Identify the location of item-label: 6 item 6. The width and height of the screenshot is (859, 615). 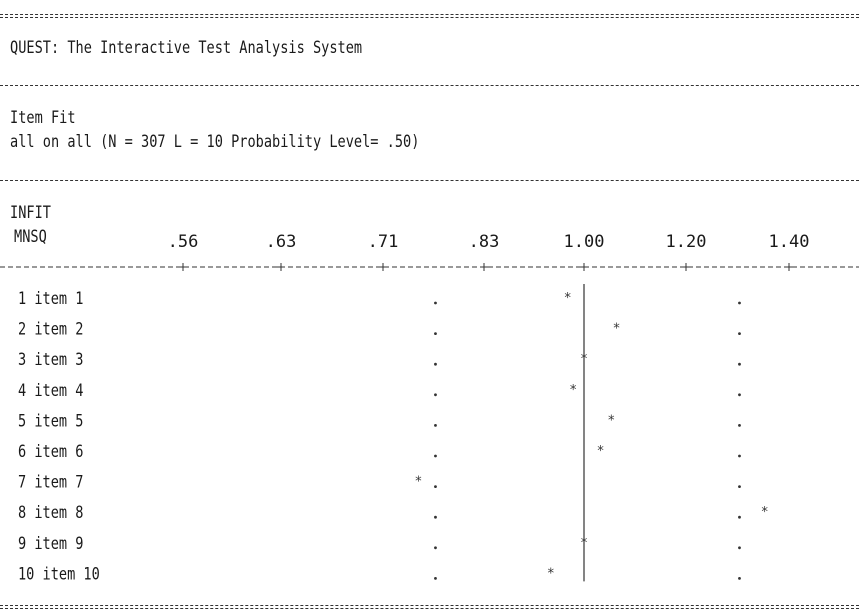
(50, 452).